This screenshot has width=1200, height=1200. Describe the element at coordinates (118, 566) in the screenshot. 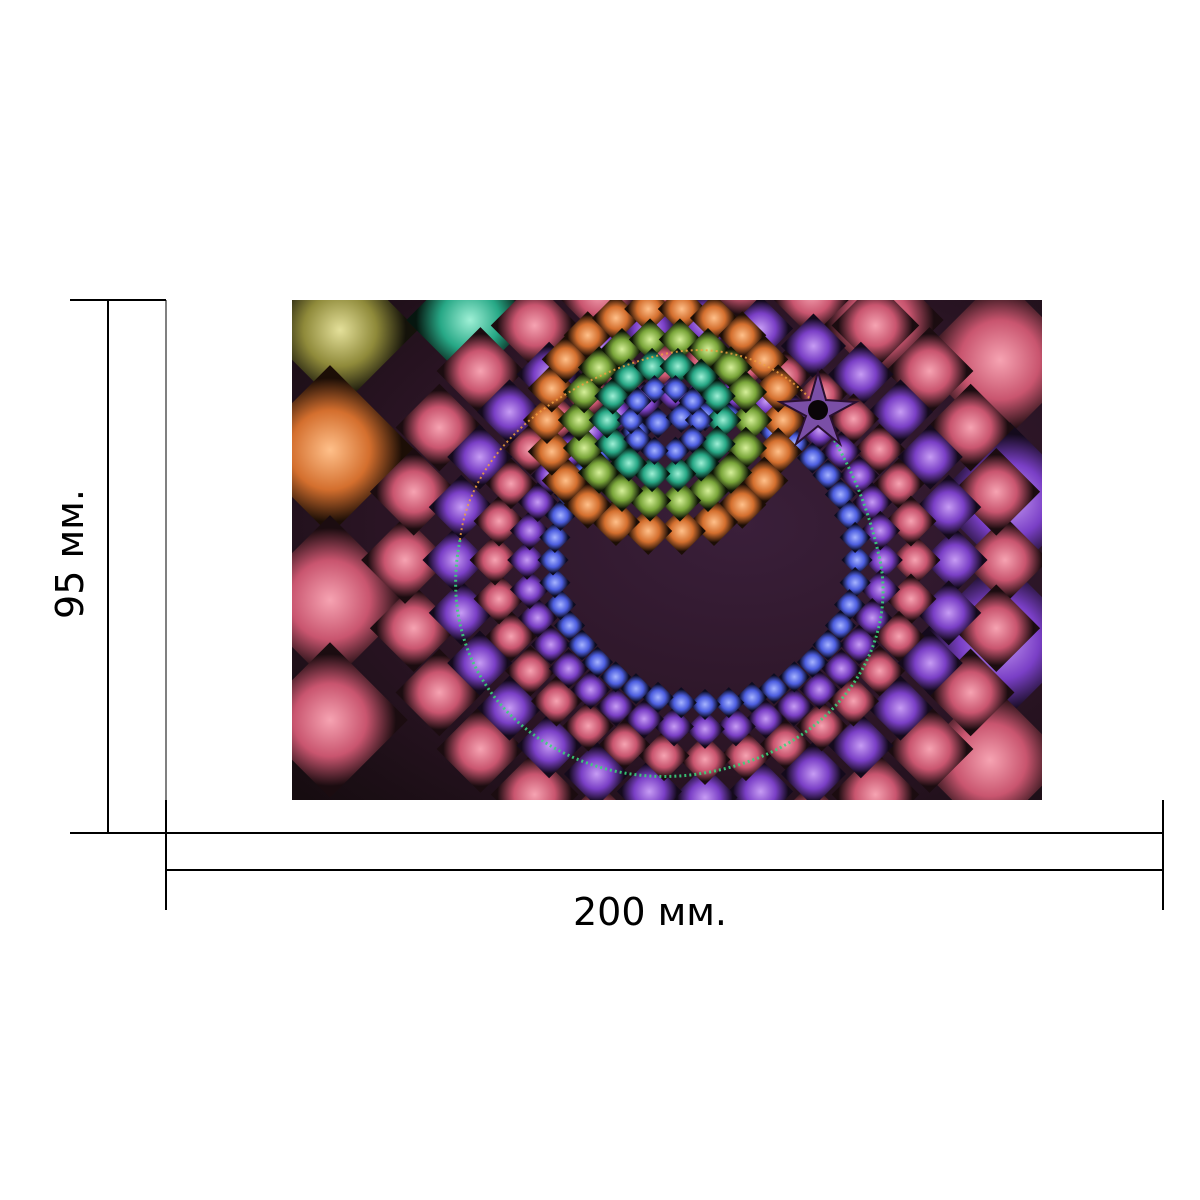

I see `height-dimension` at that location.